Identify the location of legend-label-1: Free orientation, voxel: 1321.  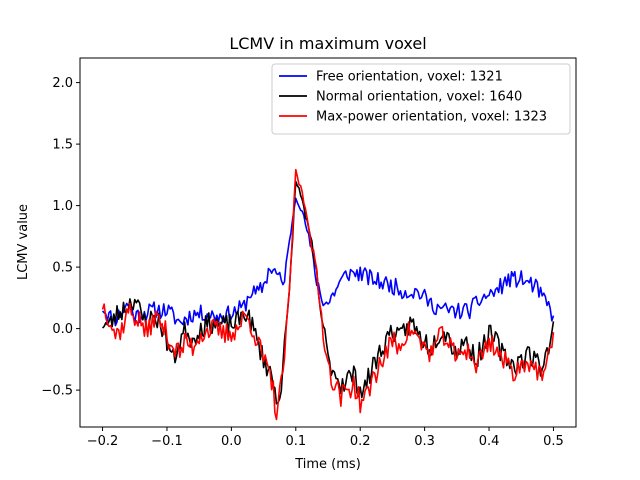
(409, 77).